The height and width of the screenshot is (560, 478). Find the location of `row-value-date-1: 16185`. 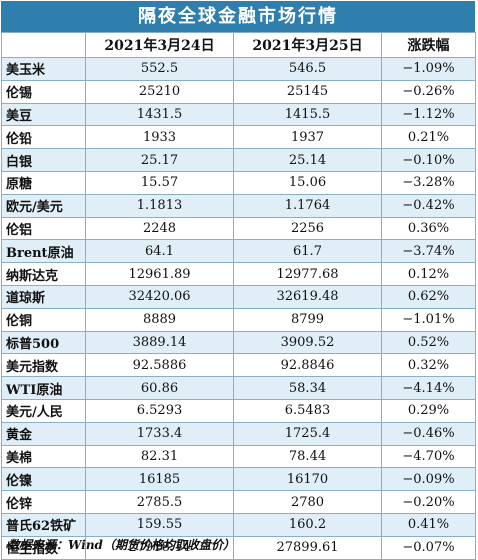

row-value-date-1: 16185 is located at coordinates (159, 479).